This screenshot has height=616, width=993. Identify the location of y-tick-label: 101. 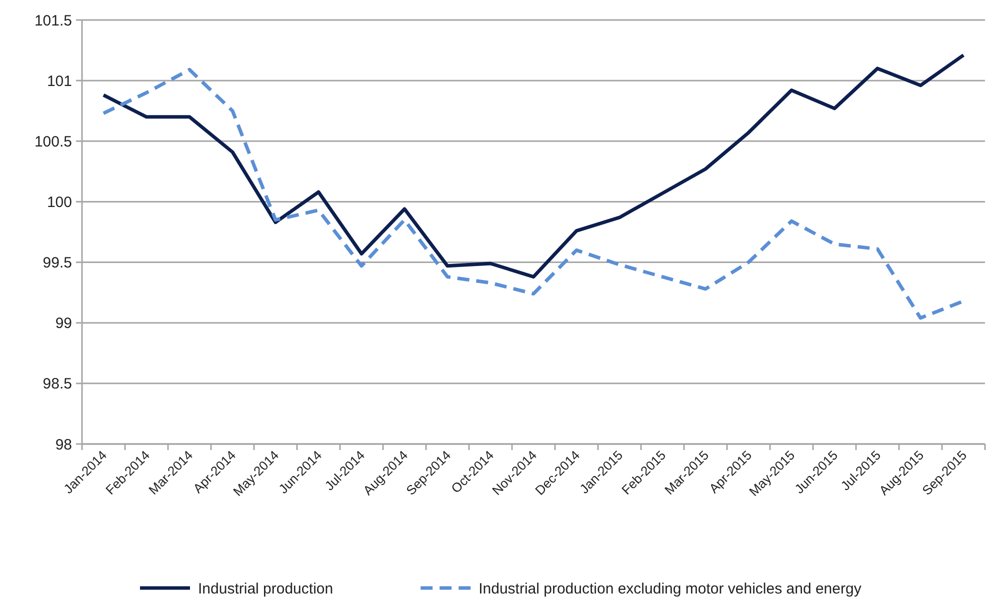
(59, 81).